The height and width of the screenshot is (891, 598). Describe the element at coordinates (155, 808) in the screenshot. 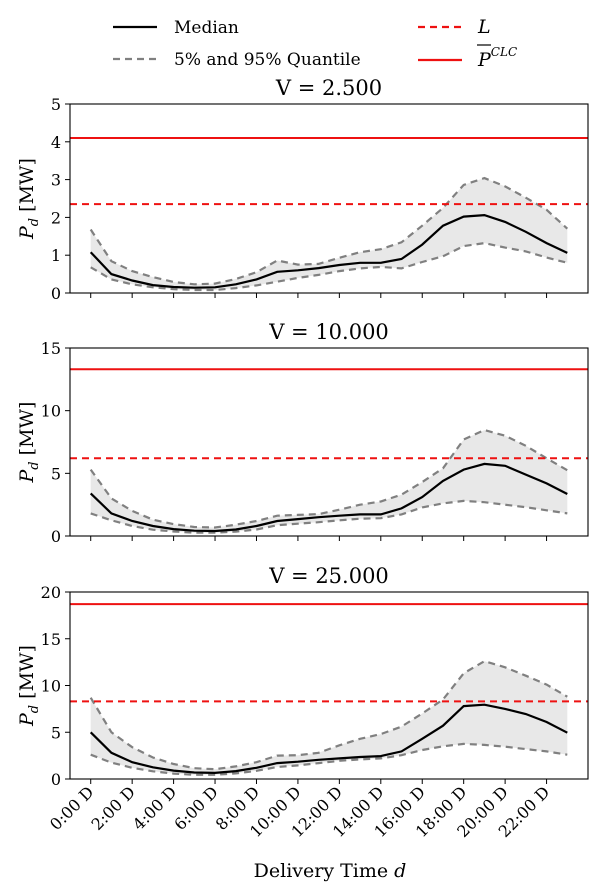

I see `x-tick-label: 4:00 D` at that location.